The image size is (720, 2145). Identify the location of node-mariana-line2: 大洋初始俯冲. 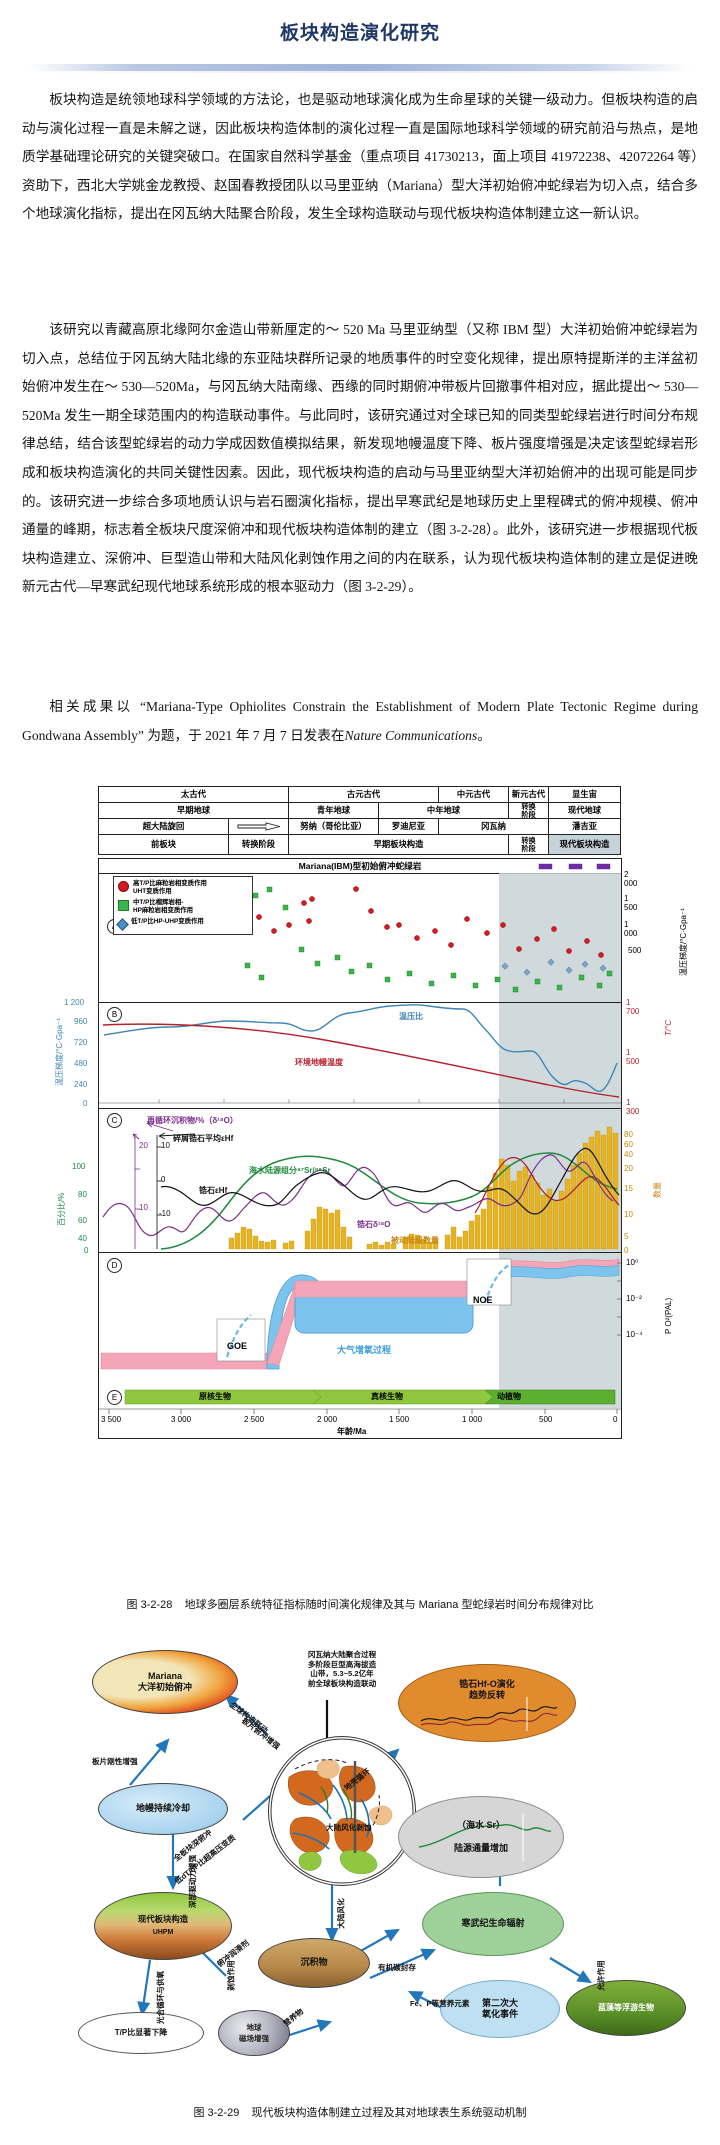
(164, 1687).